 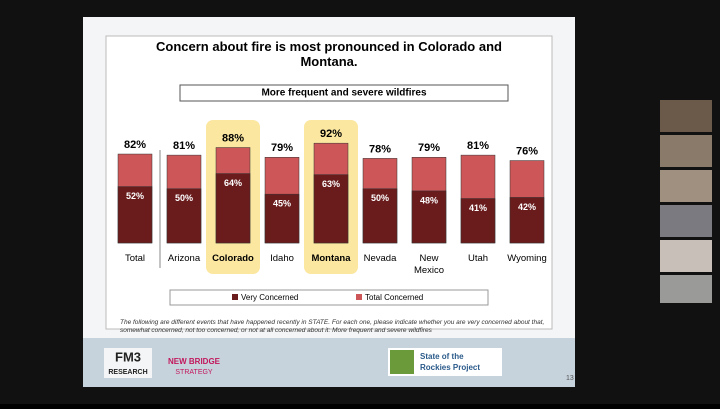 What do you see at coordinates (194, 361) in the screenshot?
I see `logo-text: NEW BRIDGE` at bounding box center [194, 361].